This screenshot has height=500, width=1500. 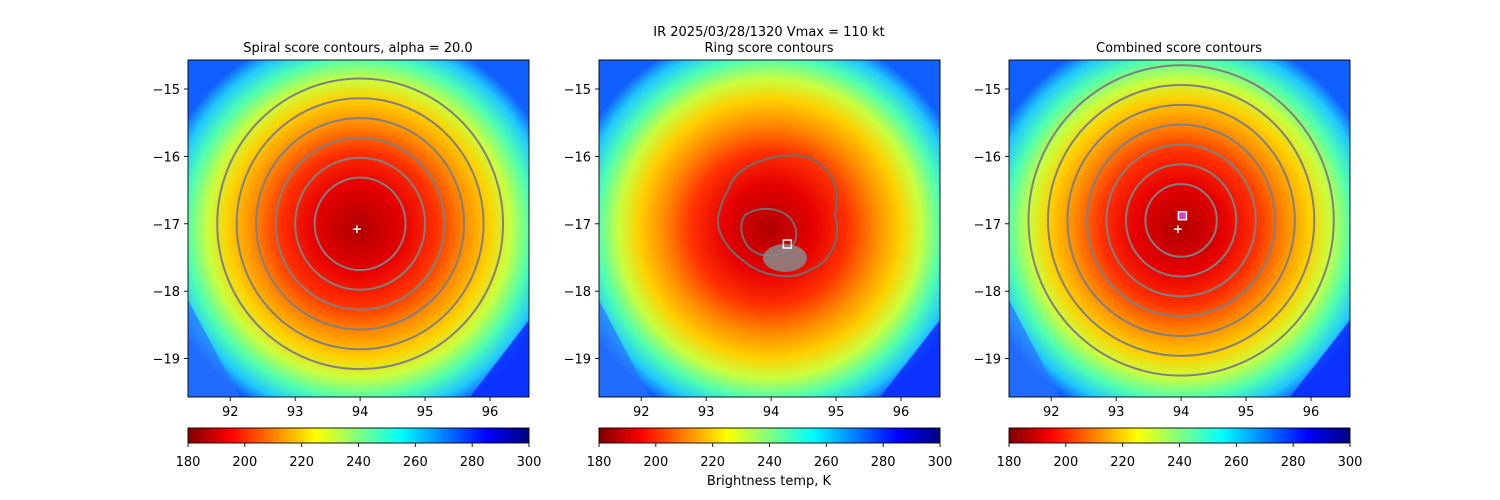 I want to click on cold-region-se-combined, so click(x=1320, y=358).